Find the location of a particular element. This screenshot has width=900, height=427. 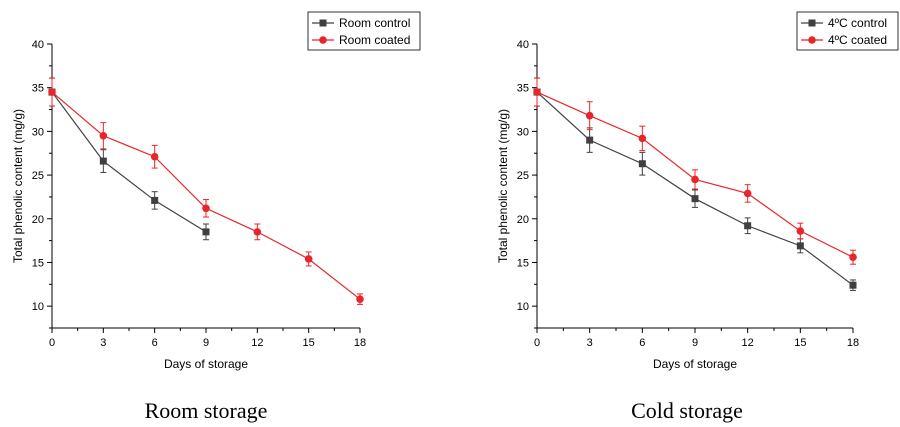

legend-label: Room coated is located at coordinates (374, 40).